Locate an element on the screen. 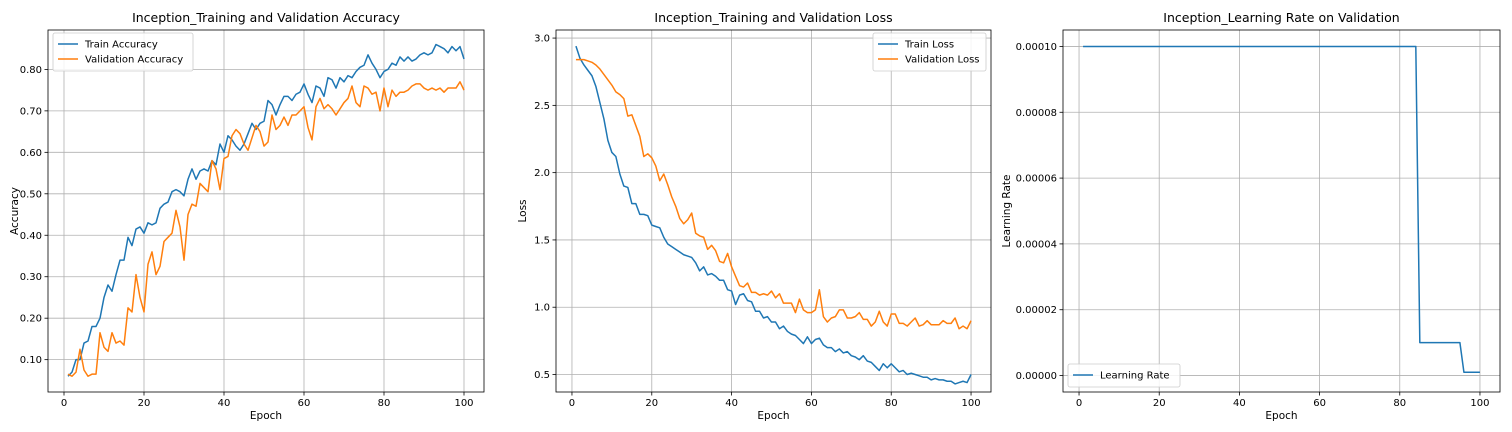  y-tick-label: 3.0 is located at coordinates (542, 39).